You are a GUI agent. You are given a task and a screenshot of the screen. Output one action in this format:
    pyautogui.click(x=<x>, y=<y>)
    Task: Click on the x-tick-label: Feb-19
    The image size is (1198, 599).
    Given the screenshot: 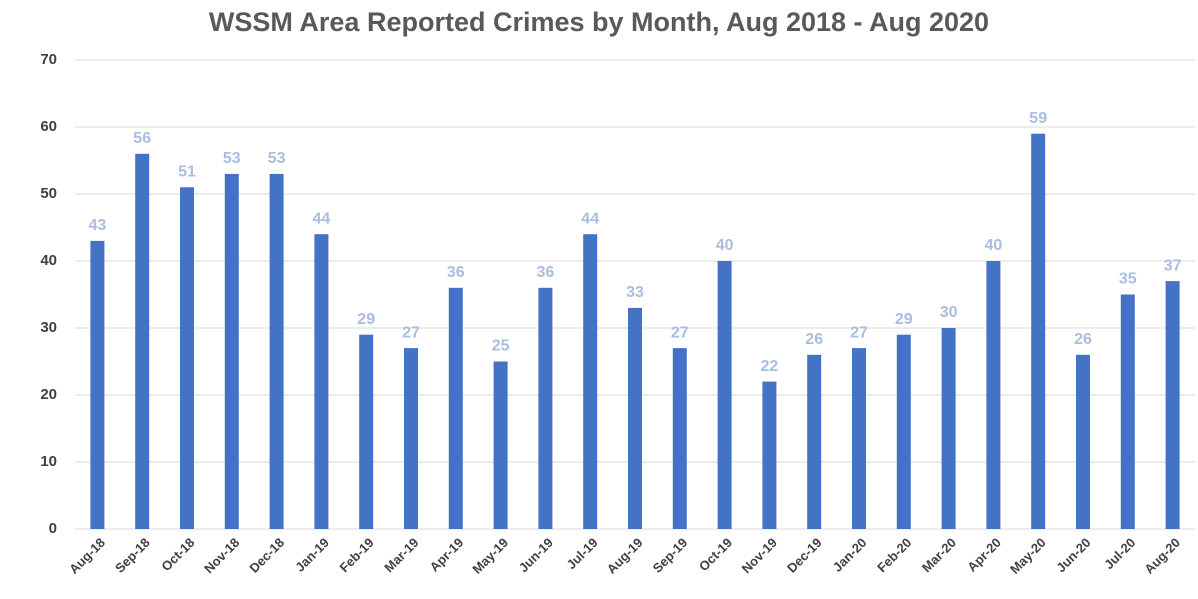 What is the action you would take?
    pyautogui.click(x=357, y=555)
    